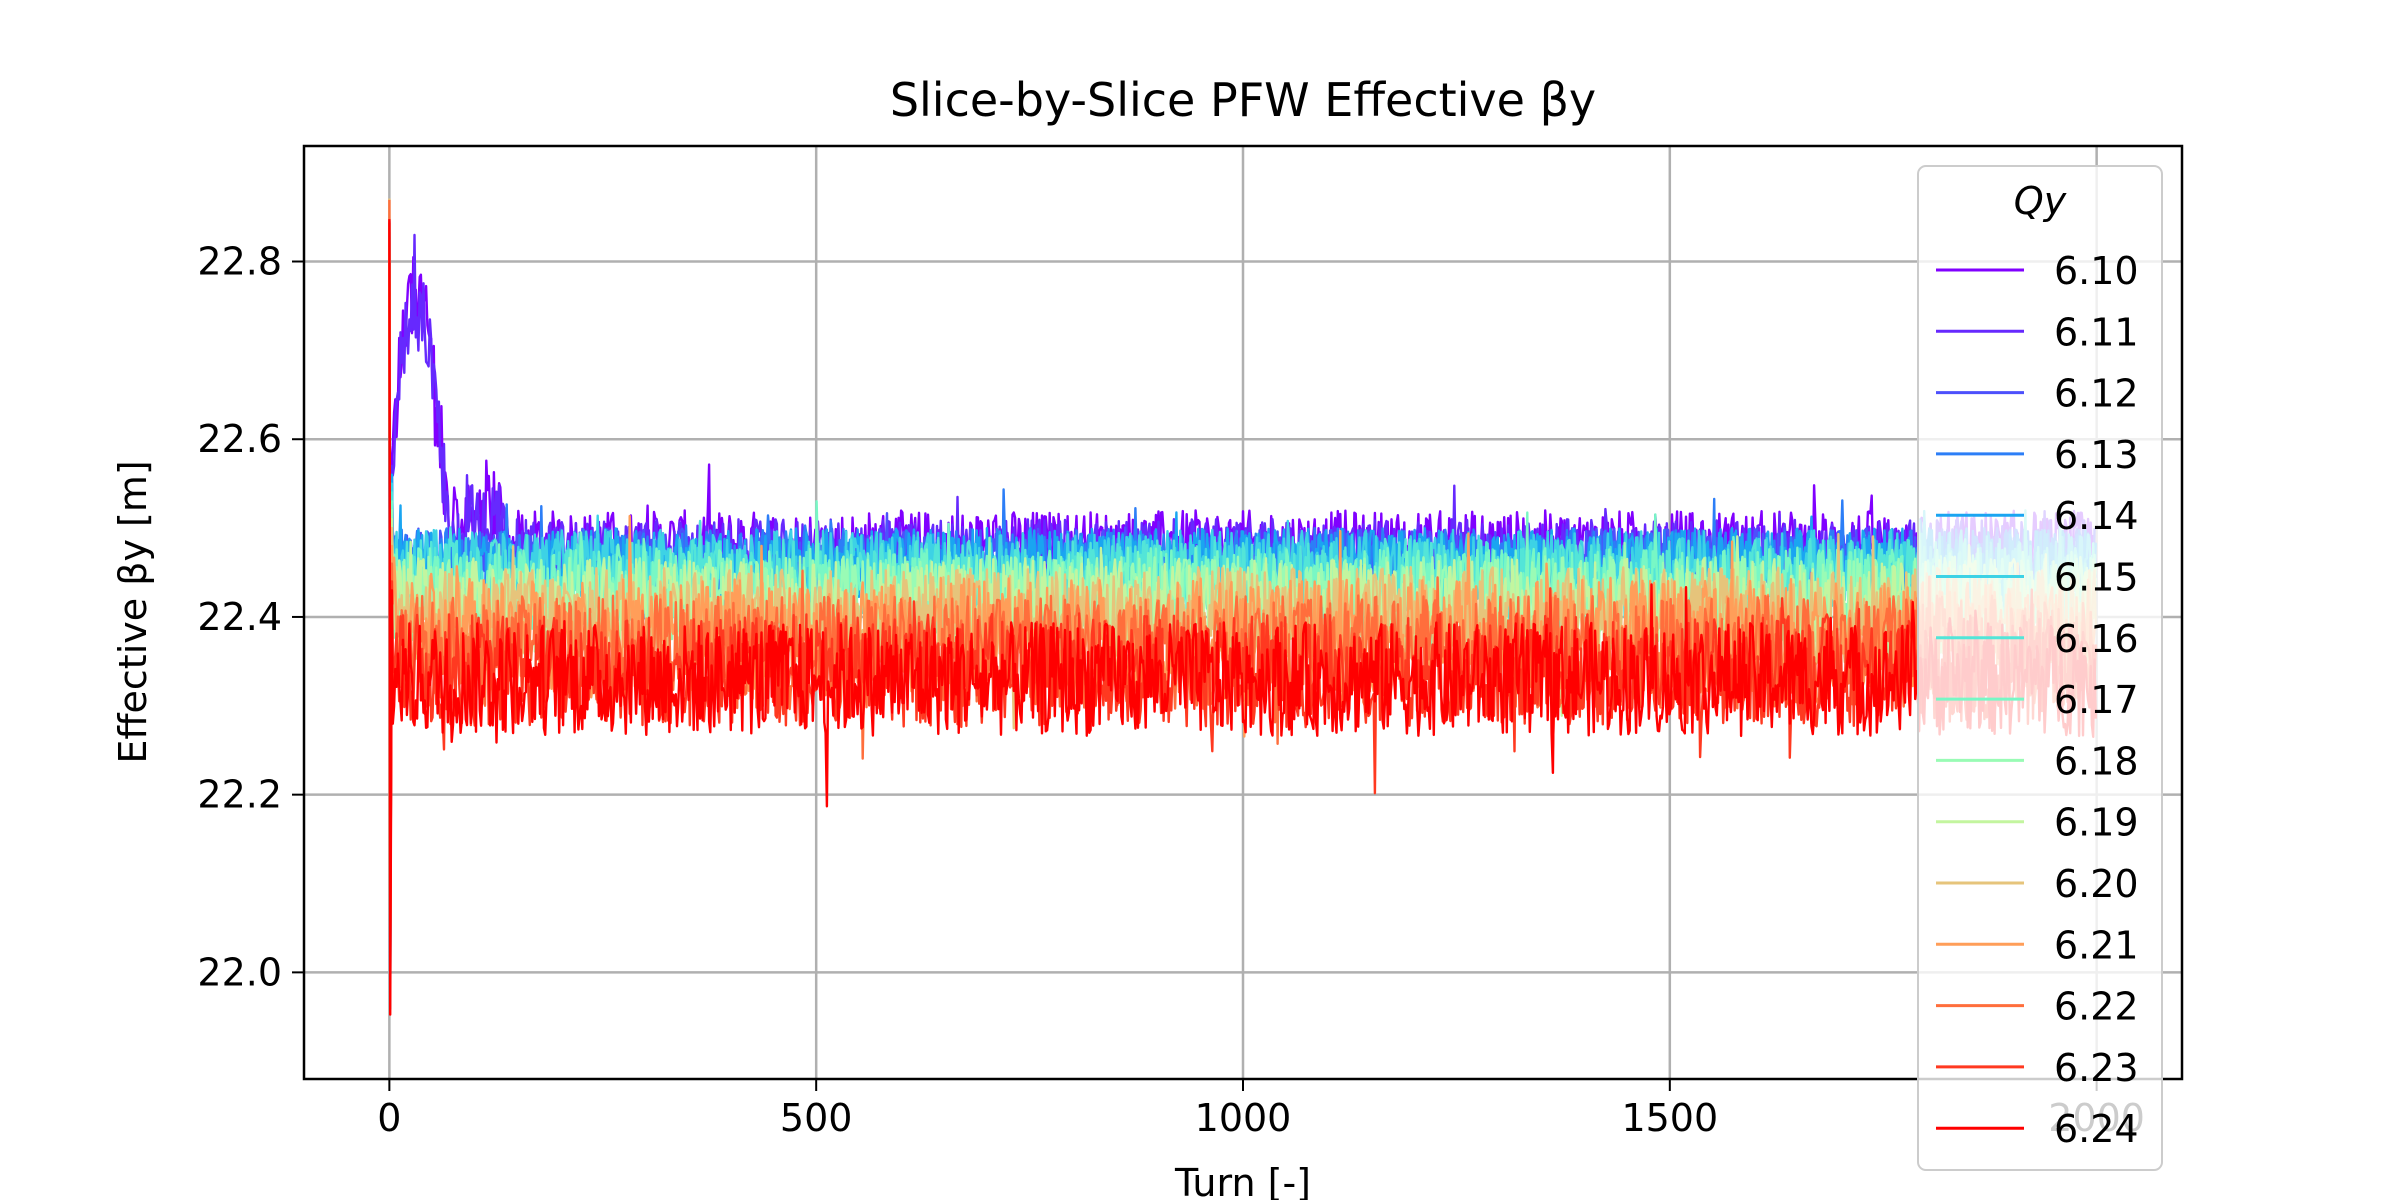  What do you see at coordinates (2096, 1129) in the screenshot?
I see `legend-label-6.24: 6.24` at bounding box center [2096, 1129].